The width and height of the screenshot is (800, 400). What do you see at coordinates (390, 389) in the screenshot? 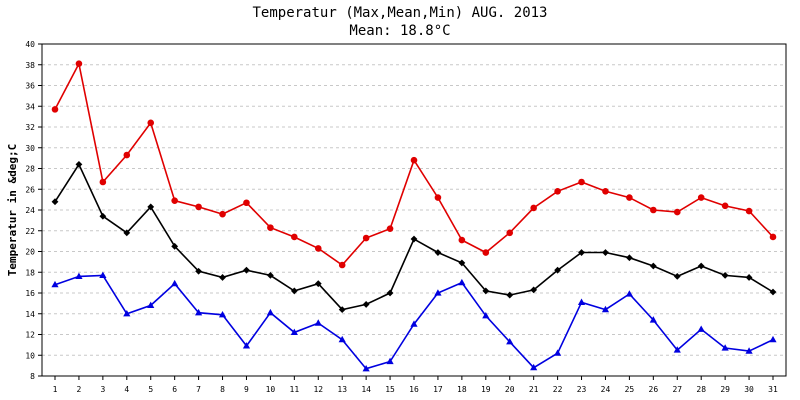
I see `x-tick-label: 15` at bounding box center [390, 389].